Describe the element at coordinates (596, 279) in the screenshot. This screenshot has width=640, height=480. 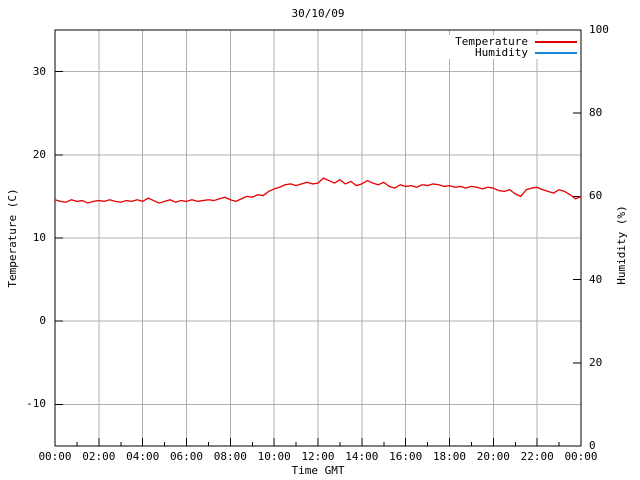
I see `y-right-tick-label: 40` at that location.